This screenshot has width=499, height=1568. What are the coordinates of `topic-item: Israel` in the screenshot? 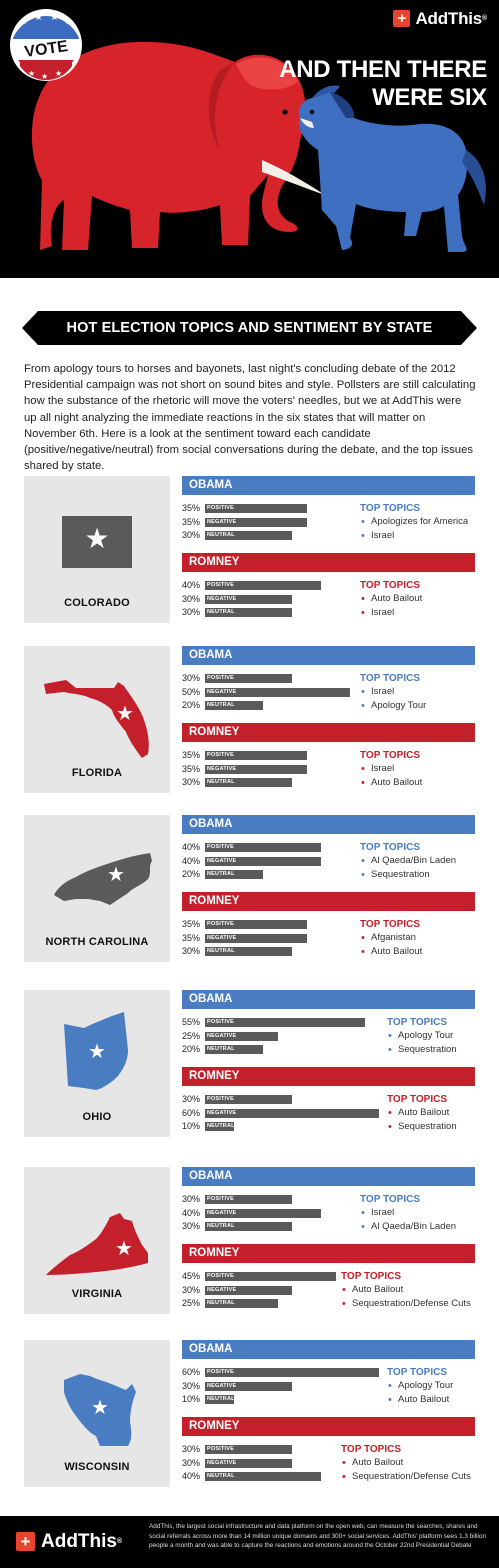 It's located at (429, 769).